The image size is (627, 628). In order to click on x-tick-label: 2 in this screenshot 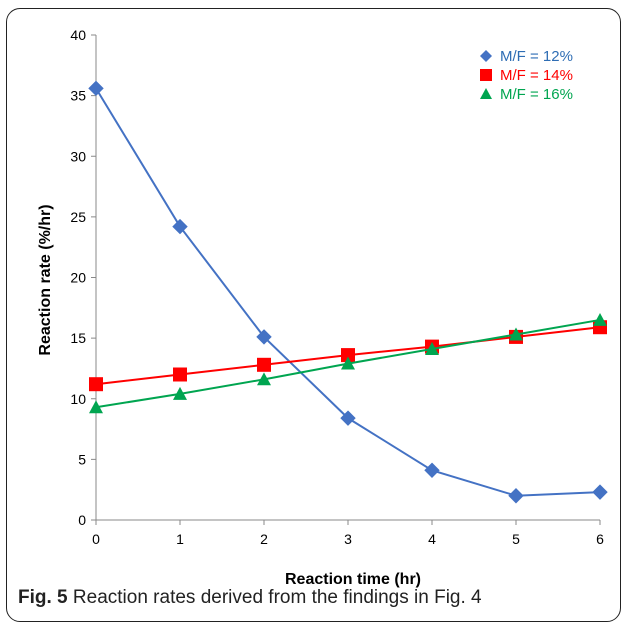, I will do `click(264, 539)`.